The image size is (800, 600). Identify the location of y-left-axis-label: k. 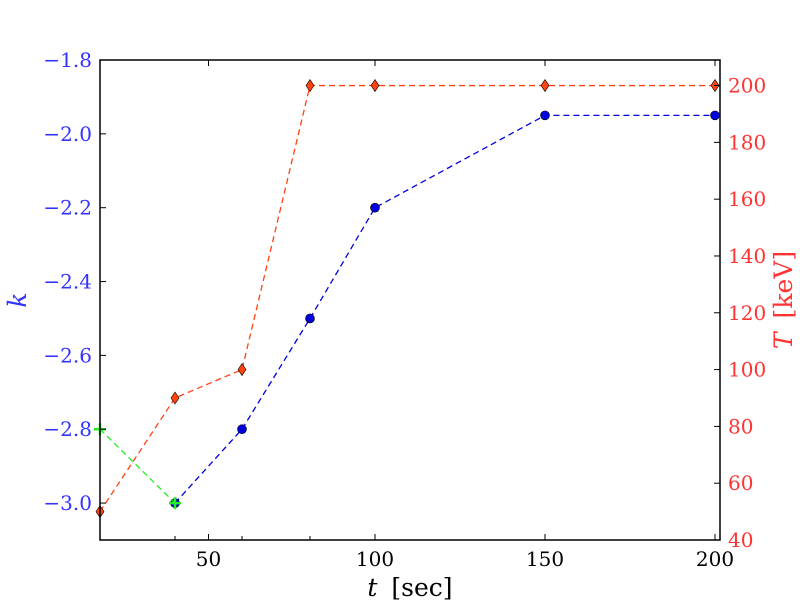
(17, 299).